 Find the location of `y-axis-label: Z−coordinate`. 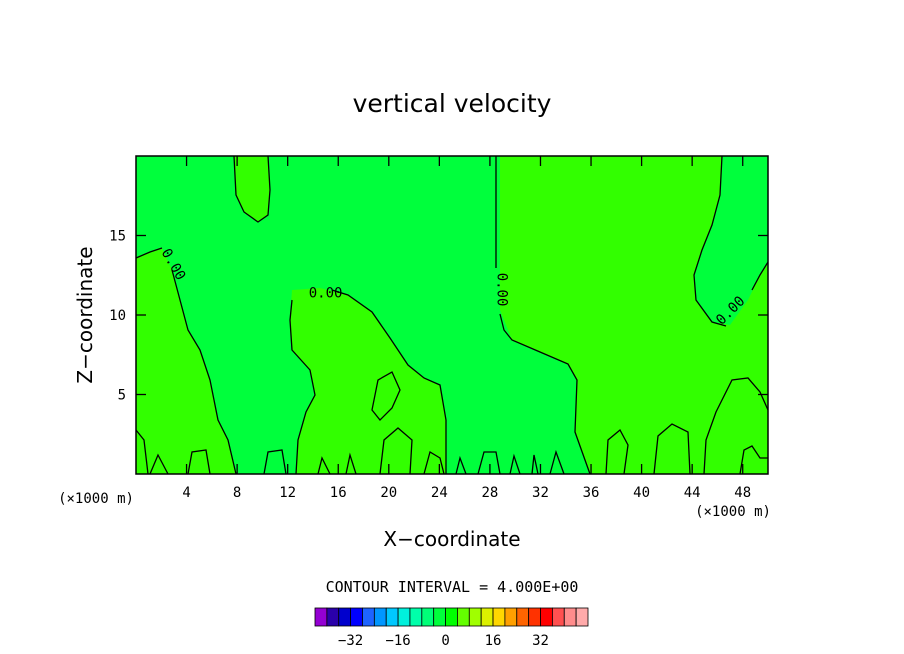

y-axis-label: Z−coordinate is located at coordinates (85, 314).